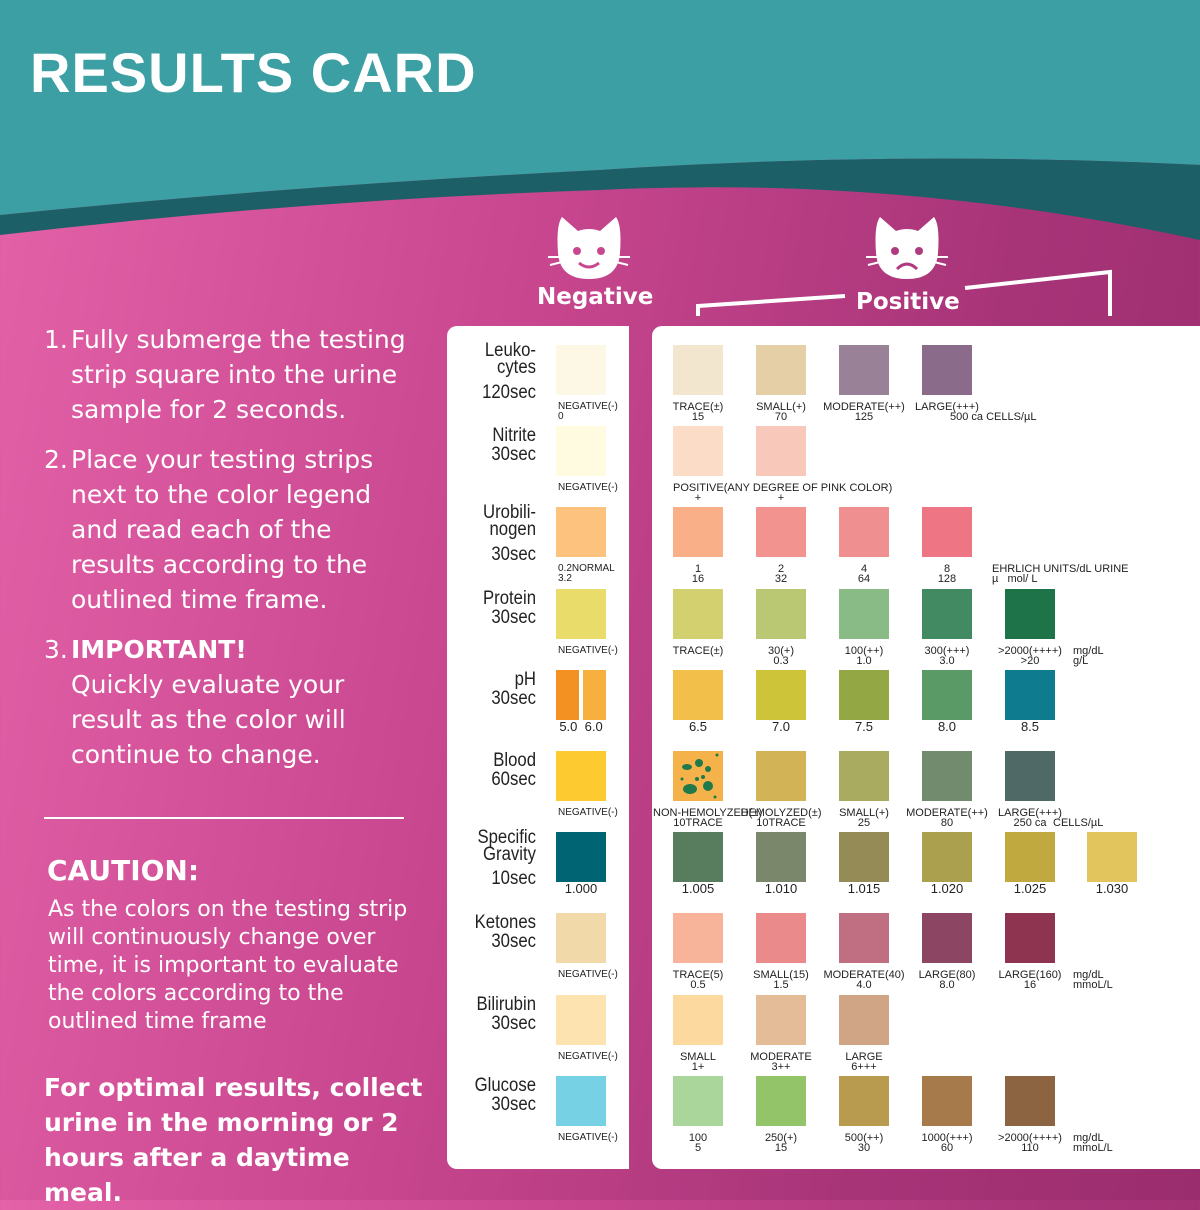  Describe the element at coordinates (505, 923) in the screenshot. I see `row-name: Ketones` at that location.